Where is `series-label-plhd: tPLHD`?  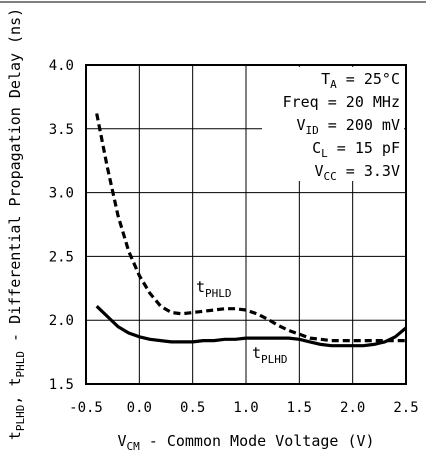
series-label-plhd: tPLHD is located at coordinates (270, 355).